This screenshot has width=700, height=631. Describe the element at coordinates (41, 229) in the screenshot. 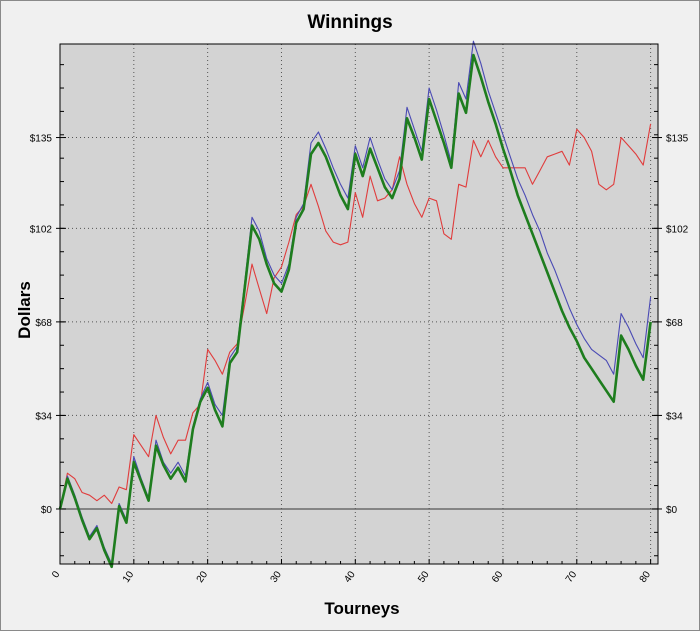

I see `y-tick-label: $102` at that location.